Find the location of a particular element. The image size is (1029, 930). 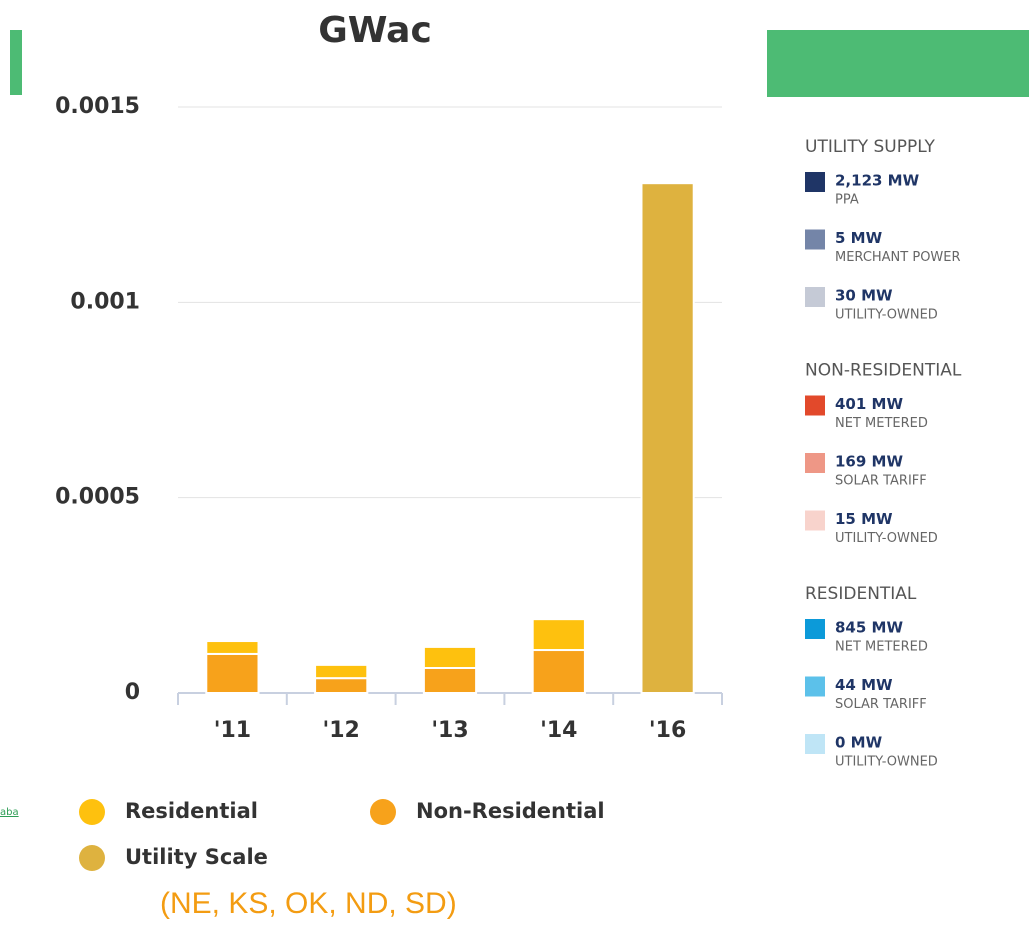

y-tick-label: 0.0015 is located at coordinates (97, 106).